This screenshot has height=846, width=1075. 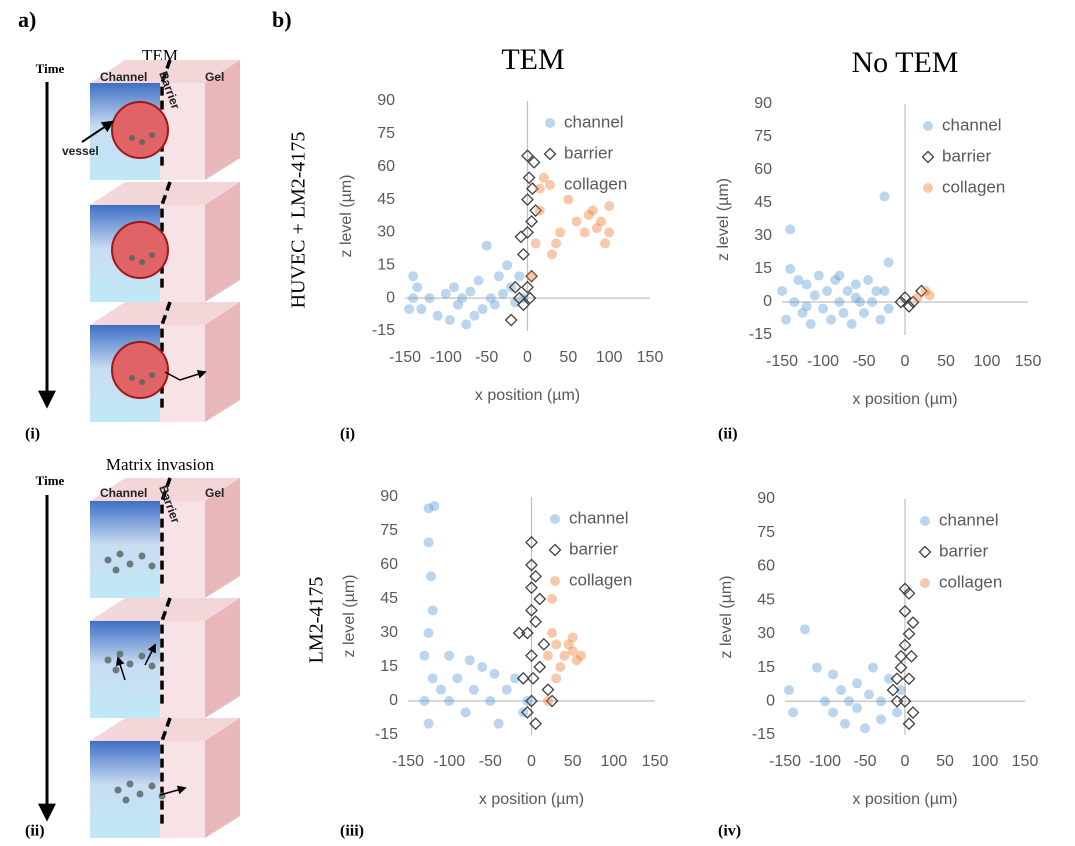 I want to click on row-label: LM2-4175, so click(x=317, y=620).